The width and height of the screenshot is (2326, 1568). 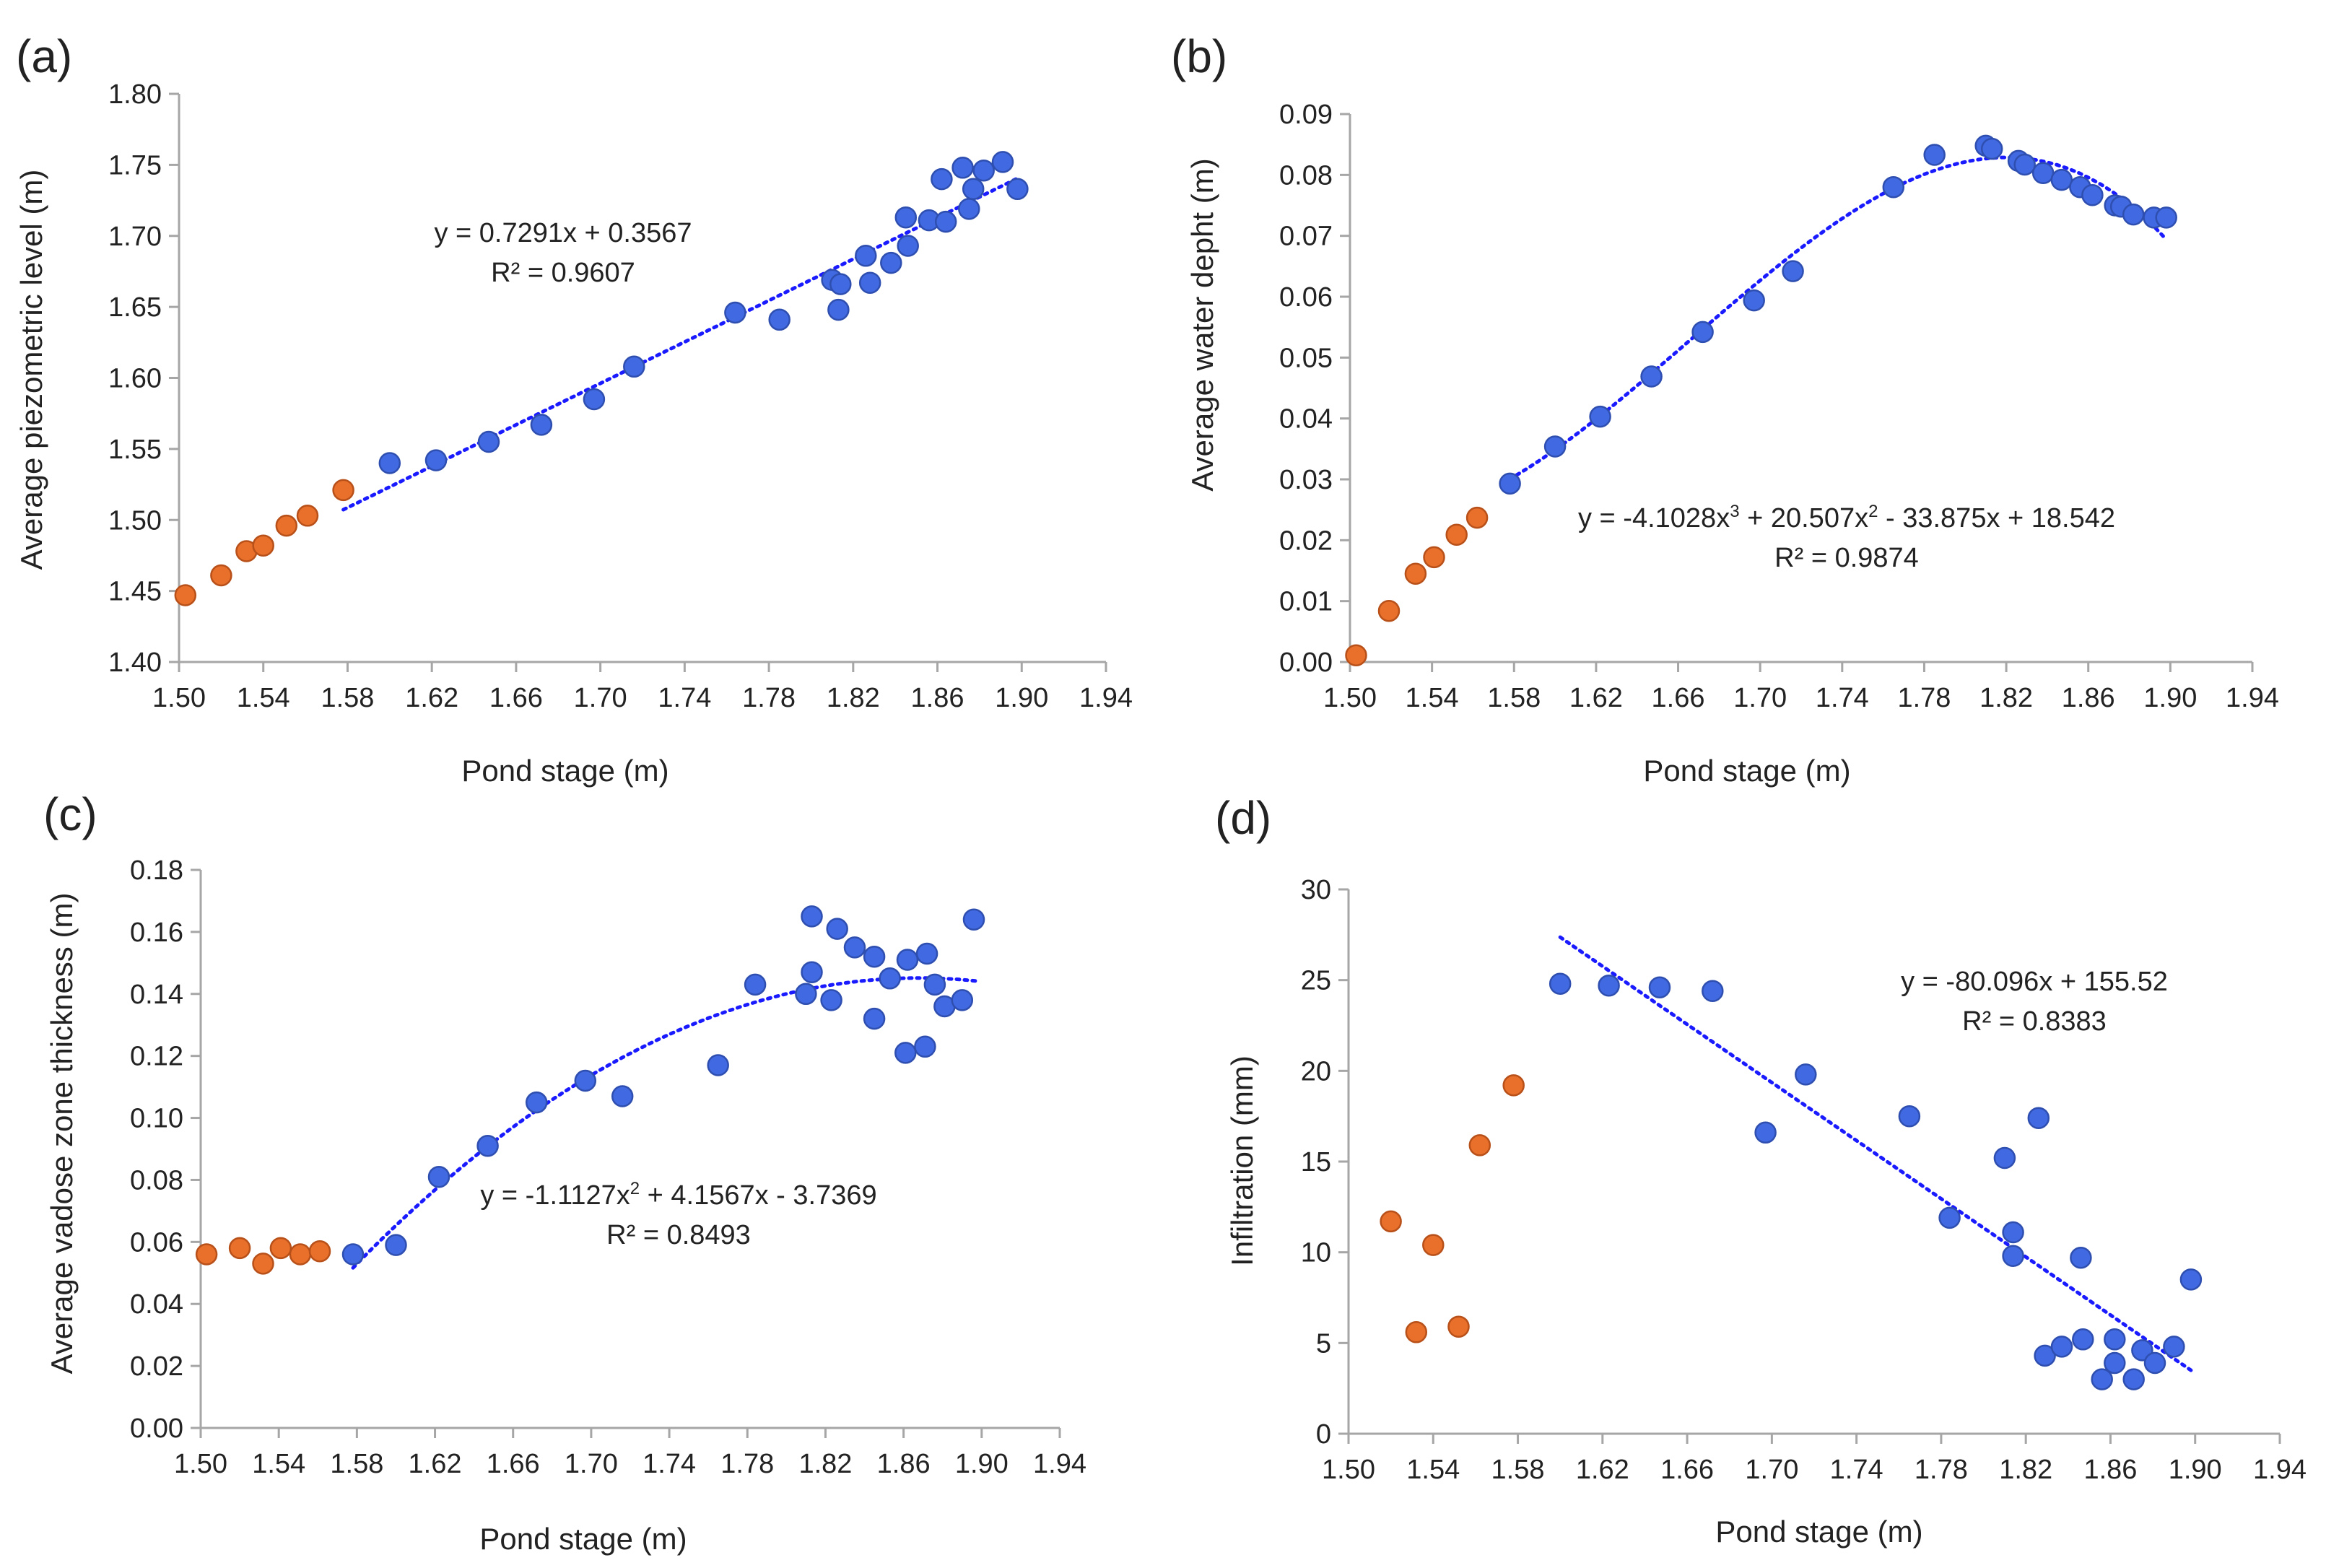 I want to click on y-axis-label: Infiltration (mm), so click(x=1242, y=1160).